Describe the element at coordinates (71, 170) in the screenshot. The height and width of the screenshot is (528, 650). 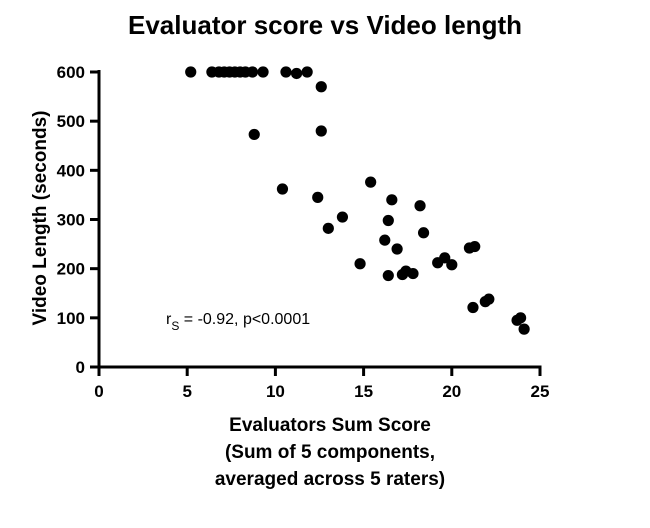
I see `y-tick-label: 400` at that location.